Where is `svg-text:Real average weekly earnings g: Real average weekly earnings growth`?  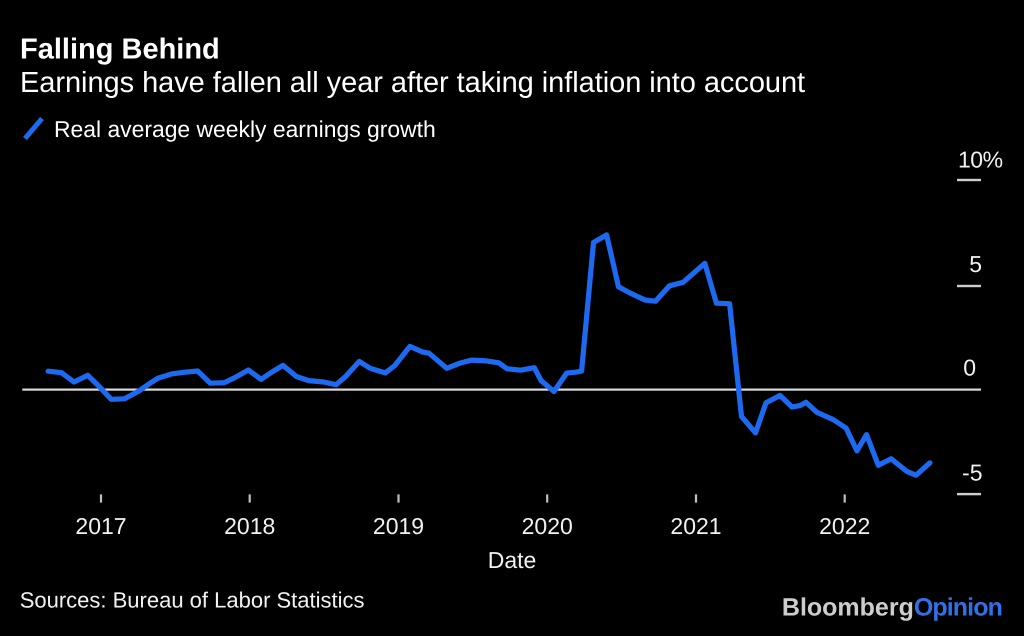
svg-text:Real average weekly earnings g: Real average weekly earnings growth is located at coordinates (245, 129).